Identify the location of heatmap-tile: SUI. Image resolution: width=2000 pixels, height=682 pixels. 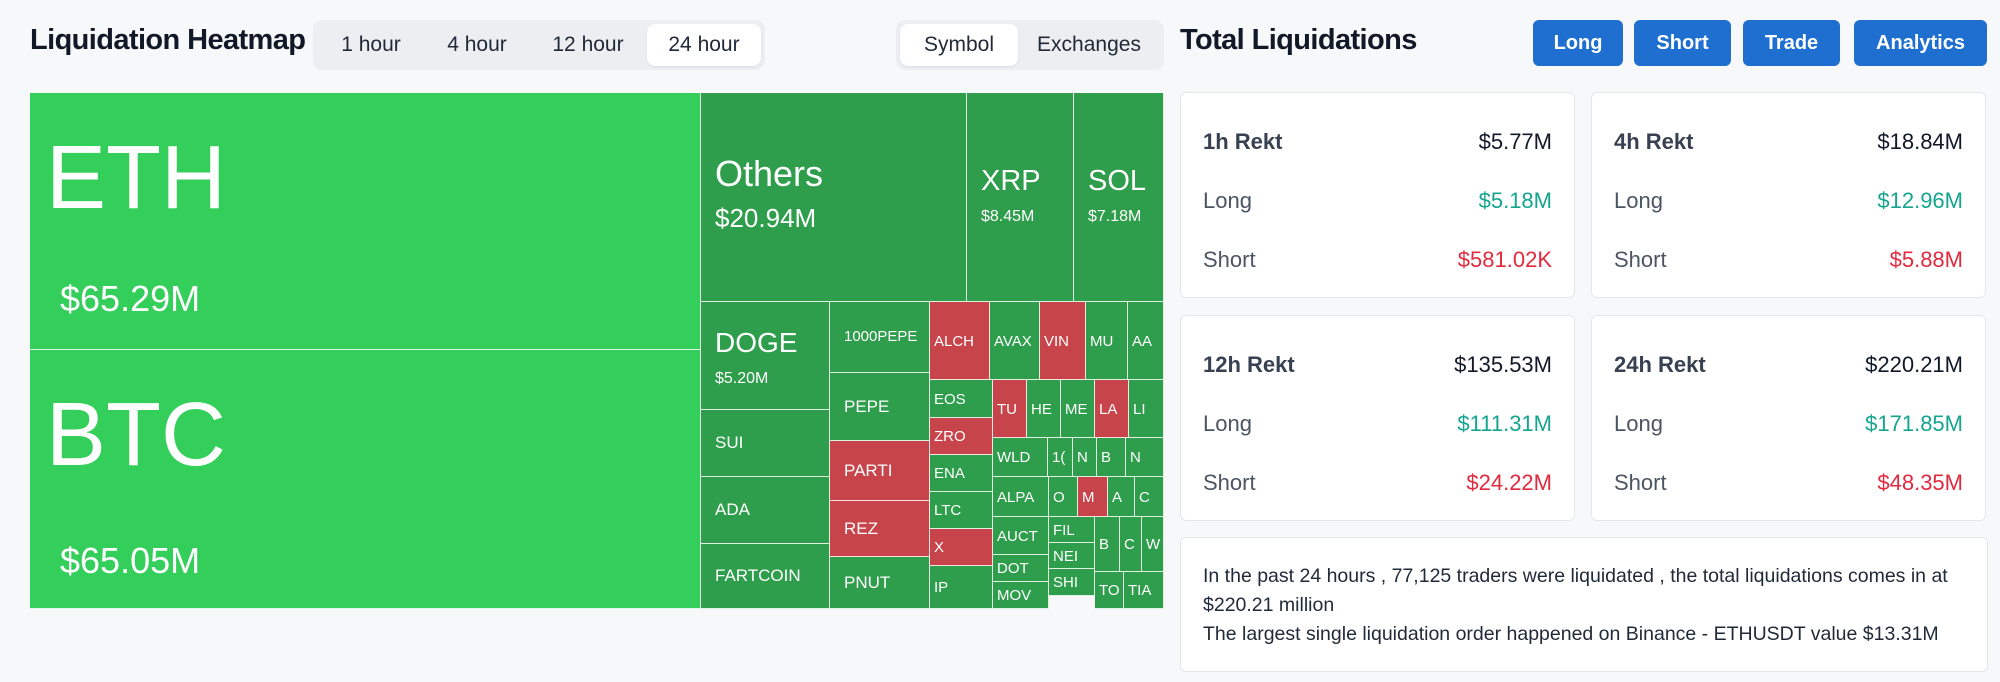
(765, 443).